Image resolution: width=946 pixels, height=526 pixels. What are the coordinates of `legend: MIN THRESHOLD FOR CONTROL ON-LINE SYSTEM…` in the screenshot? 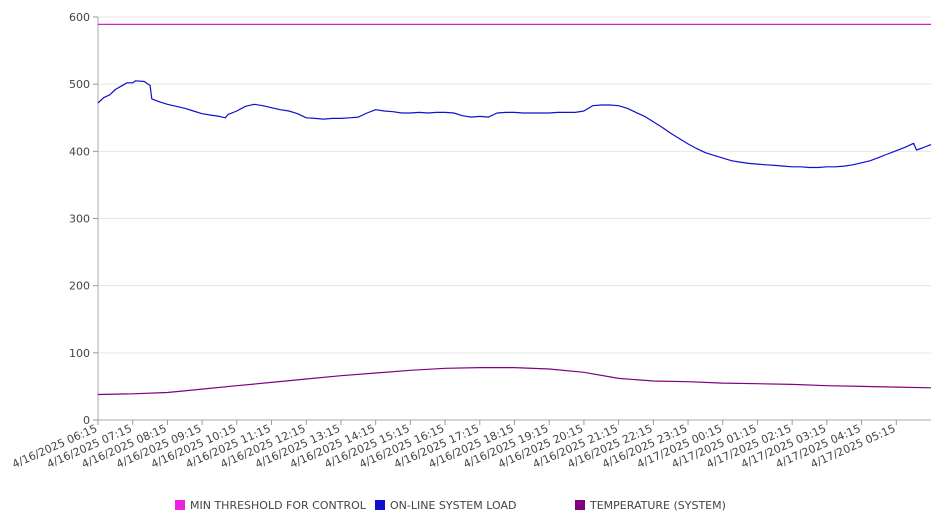 It's located at (473, 506).